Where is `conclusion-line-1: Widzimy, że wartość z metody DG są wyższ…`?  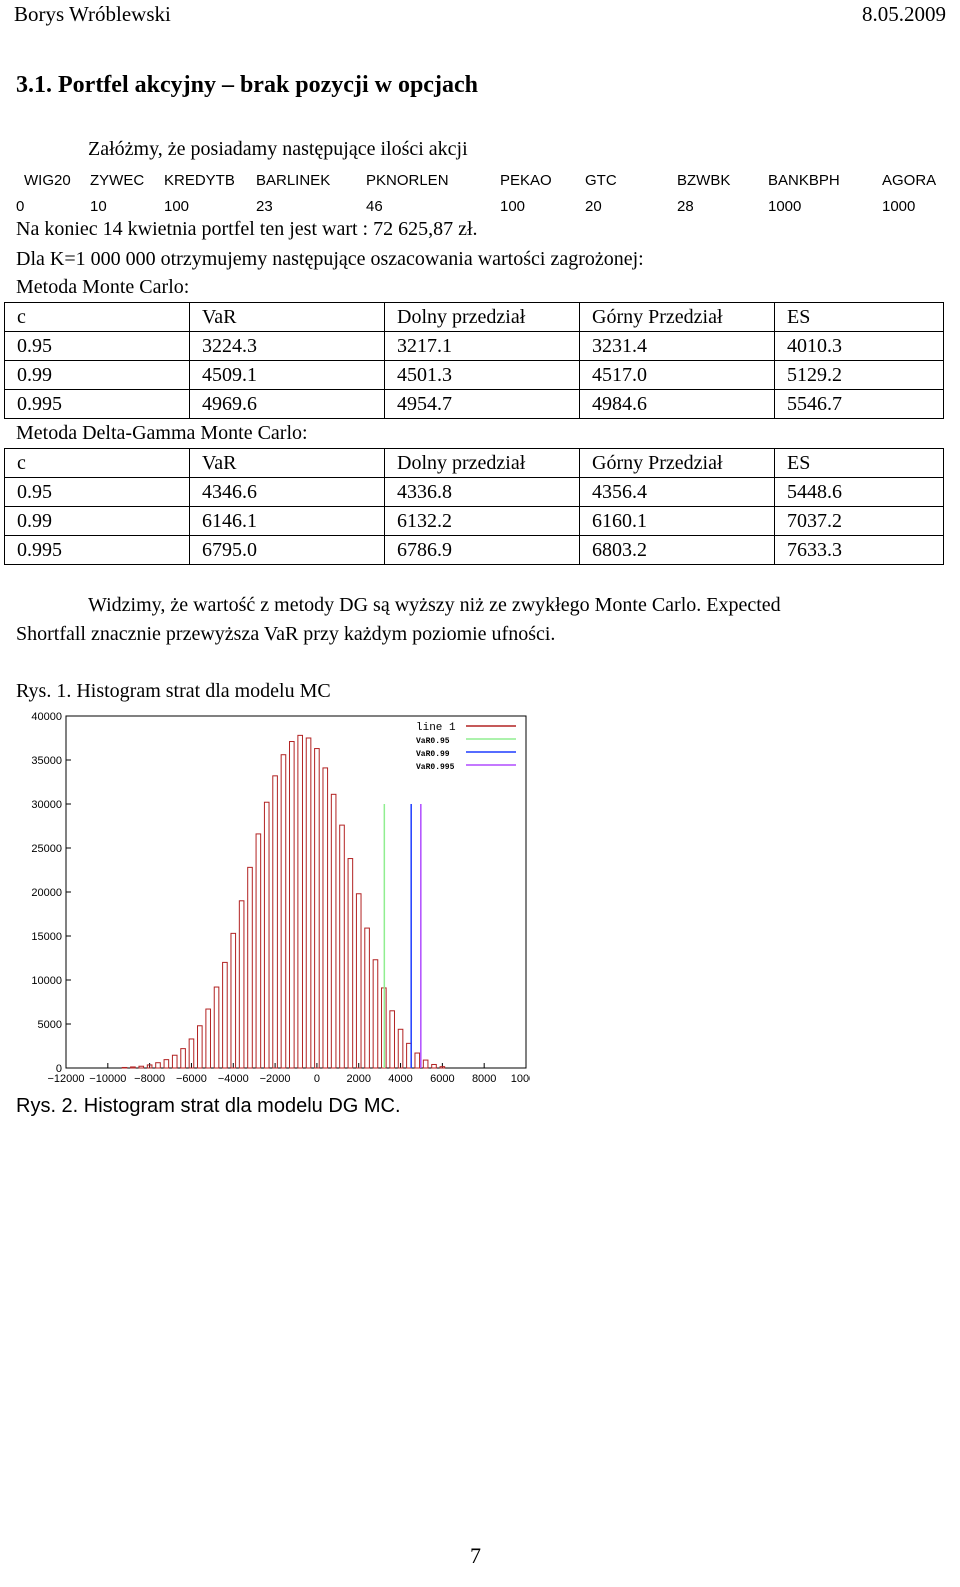
conclusion-line-1: Widzimy, że wartość z metody DG są wyższ… is located at coordinates (434, 605).